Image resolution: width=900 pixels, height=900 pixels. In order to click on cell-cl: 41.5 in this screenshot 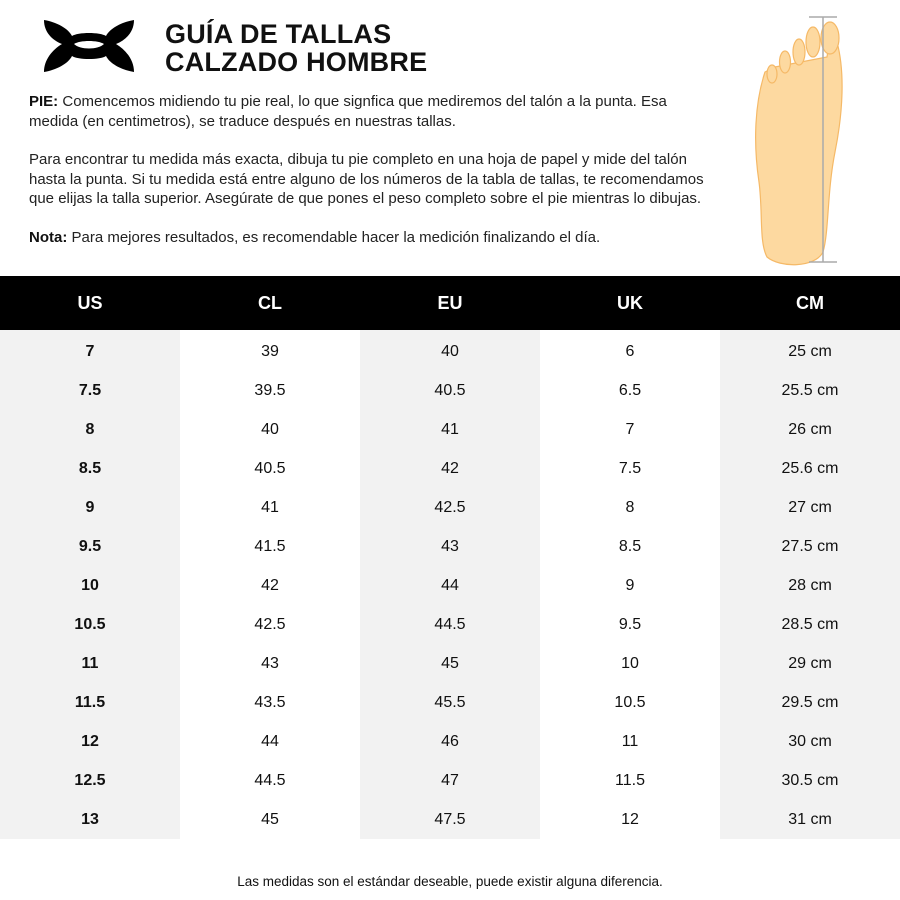, I will do `click(270, 546)`.